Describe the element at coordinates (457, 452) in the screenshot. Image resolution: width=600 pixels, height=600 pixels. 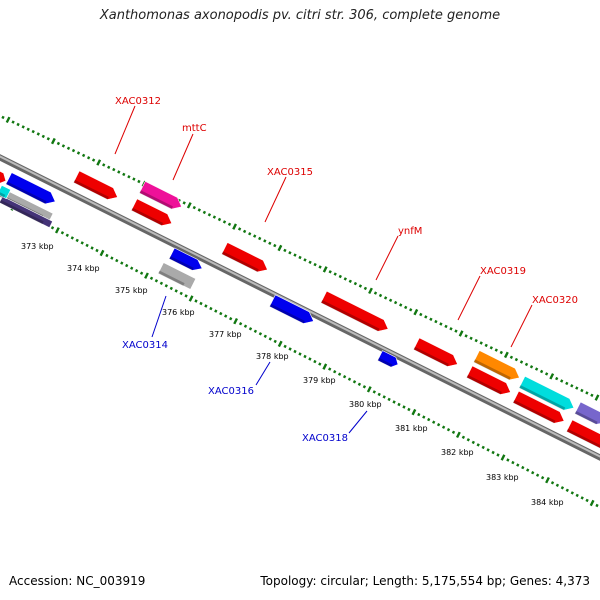
I see `kbp-label: 382 kbp` at that location.